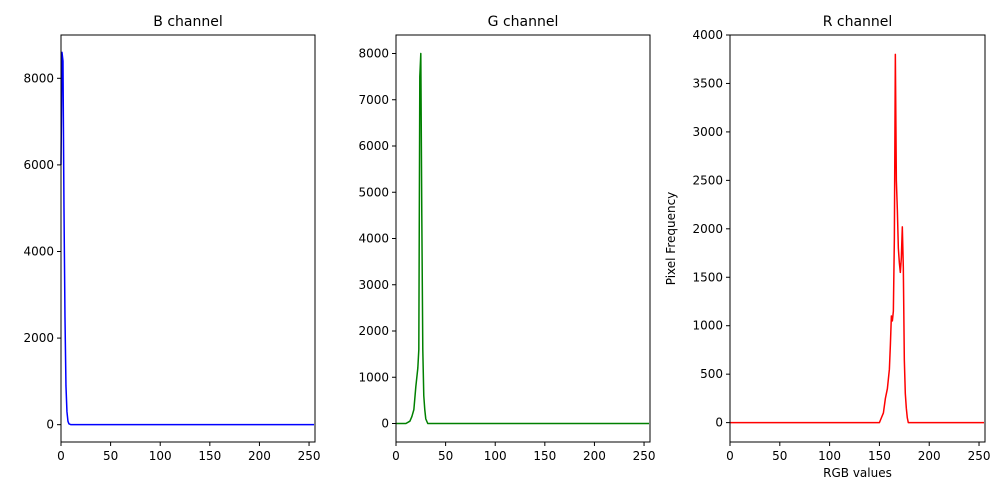 The height and width of the screenshot is (500, 1000). What do you see at coordinates (523, 22) in the screenshot?
I see `chart-title: G channel` at bounding box center [523, 22].